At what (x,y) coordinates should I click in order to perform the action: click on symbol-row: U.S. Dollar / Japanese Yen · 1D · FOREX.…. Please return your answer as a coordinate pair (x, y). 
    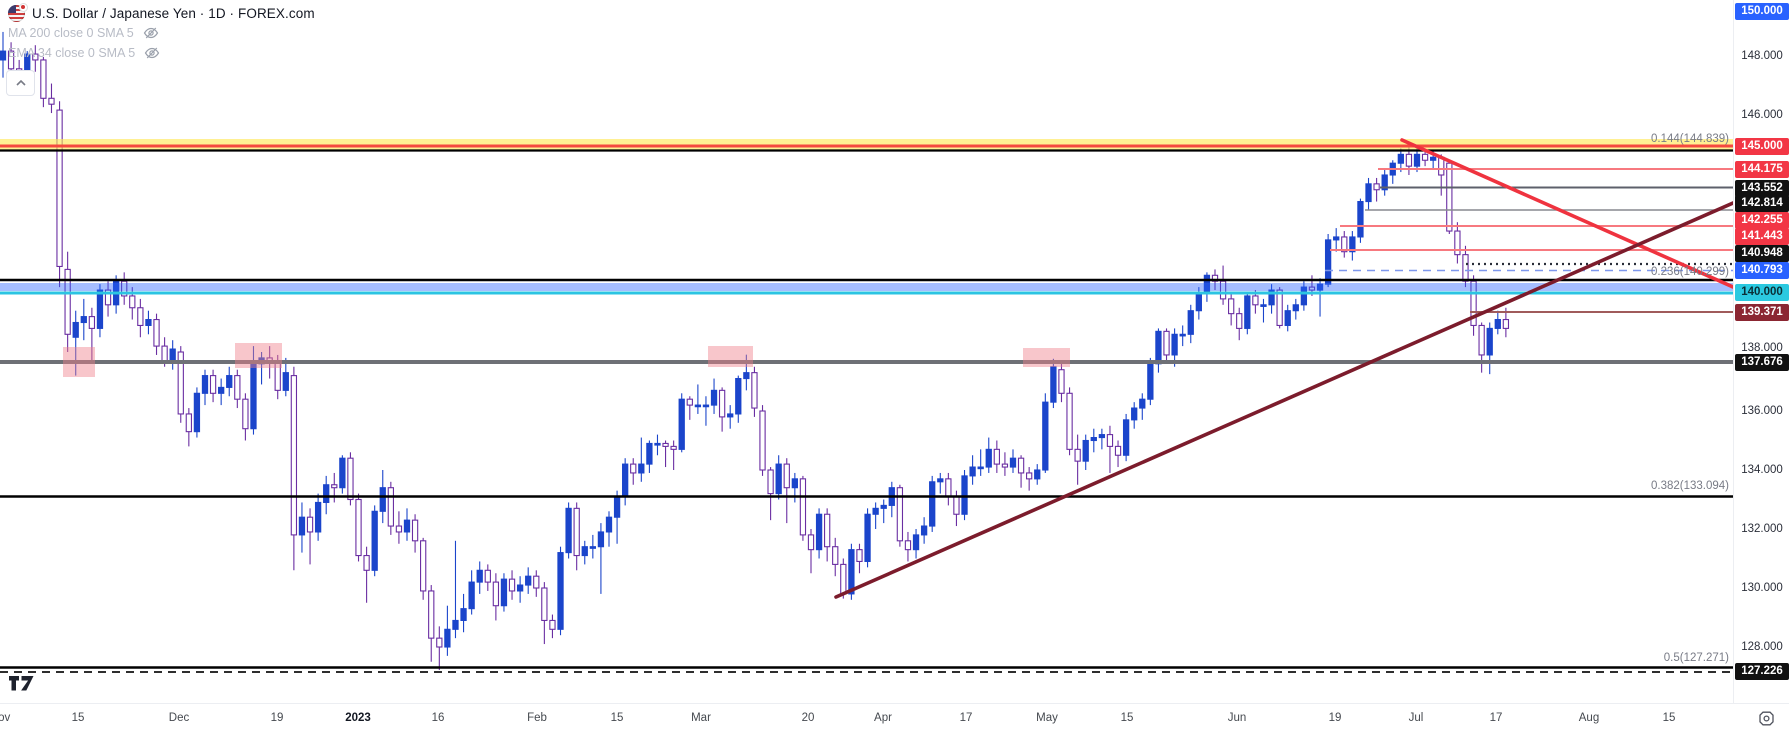
    Looking at the image, I should click on (161, 12).